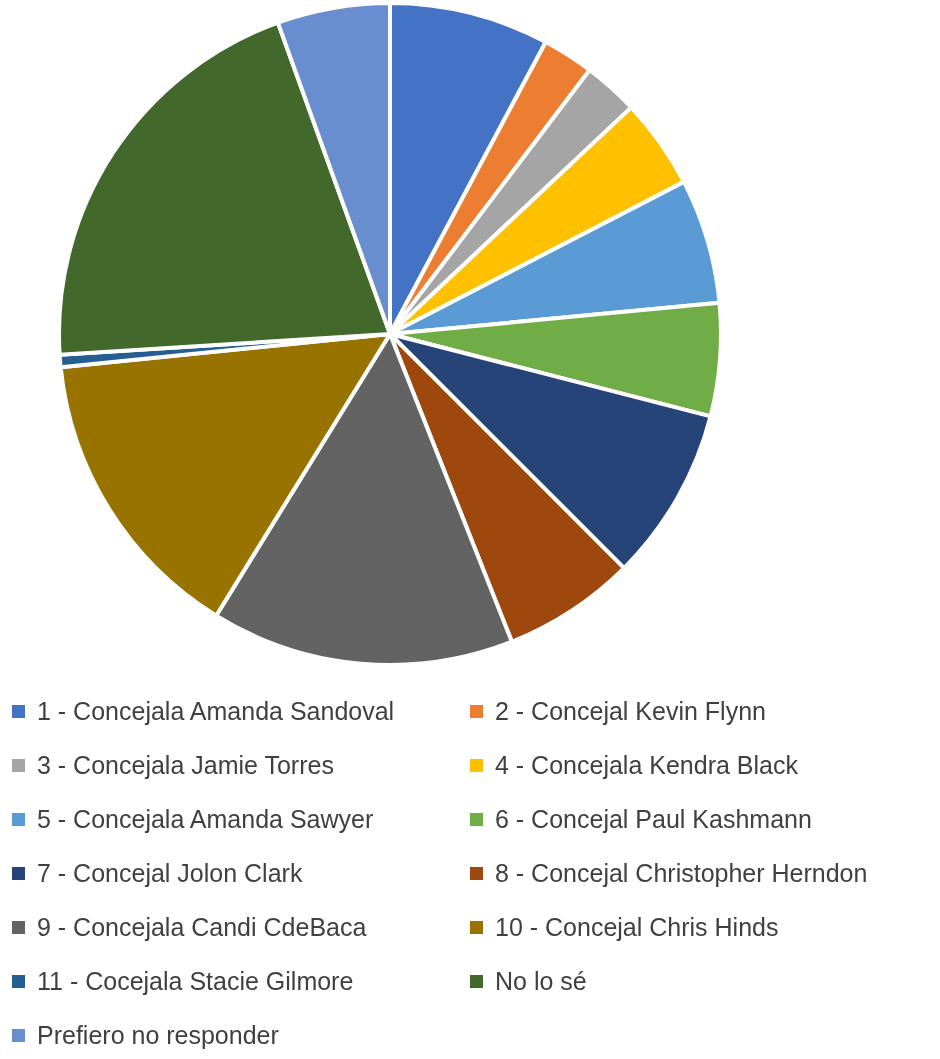  I want to click on legend-label: 9 - Concejala Candi CdeBaca, so click(202, 927).